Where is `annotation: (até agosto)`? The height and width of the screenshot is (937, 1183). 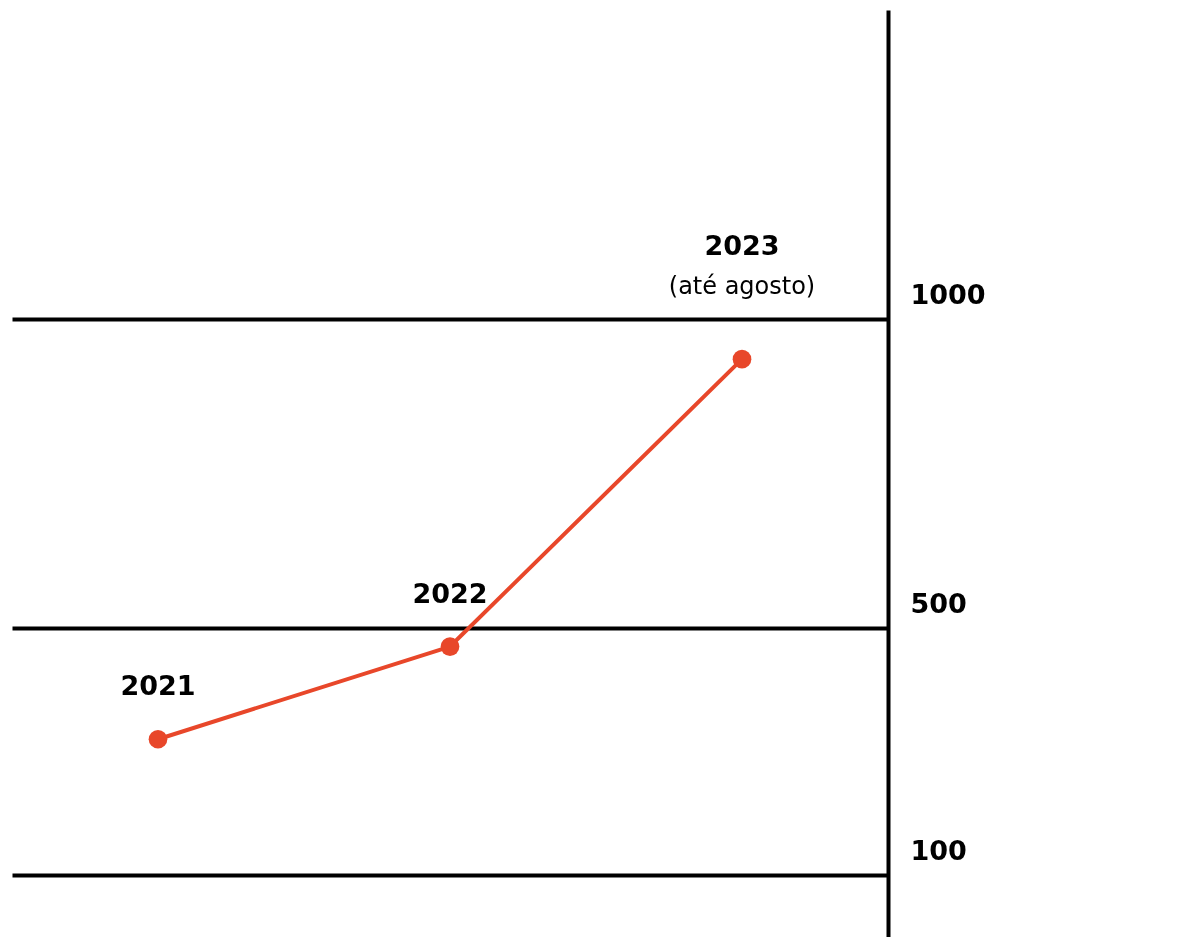 annotation: (até agosto) is located at coordinates (742, 286).